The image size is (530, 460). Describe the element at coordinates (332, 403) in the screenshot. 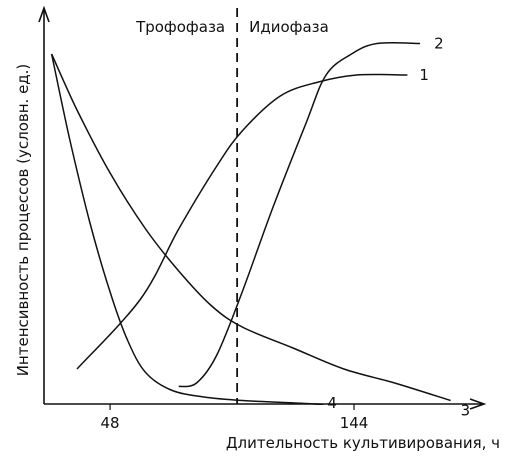

I see `series-label-4: 4` at that location.